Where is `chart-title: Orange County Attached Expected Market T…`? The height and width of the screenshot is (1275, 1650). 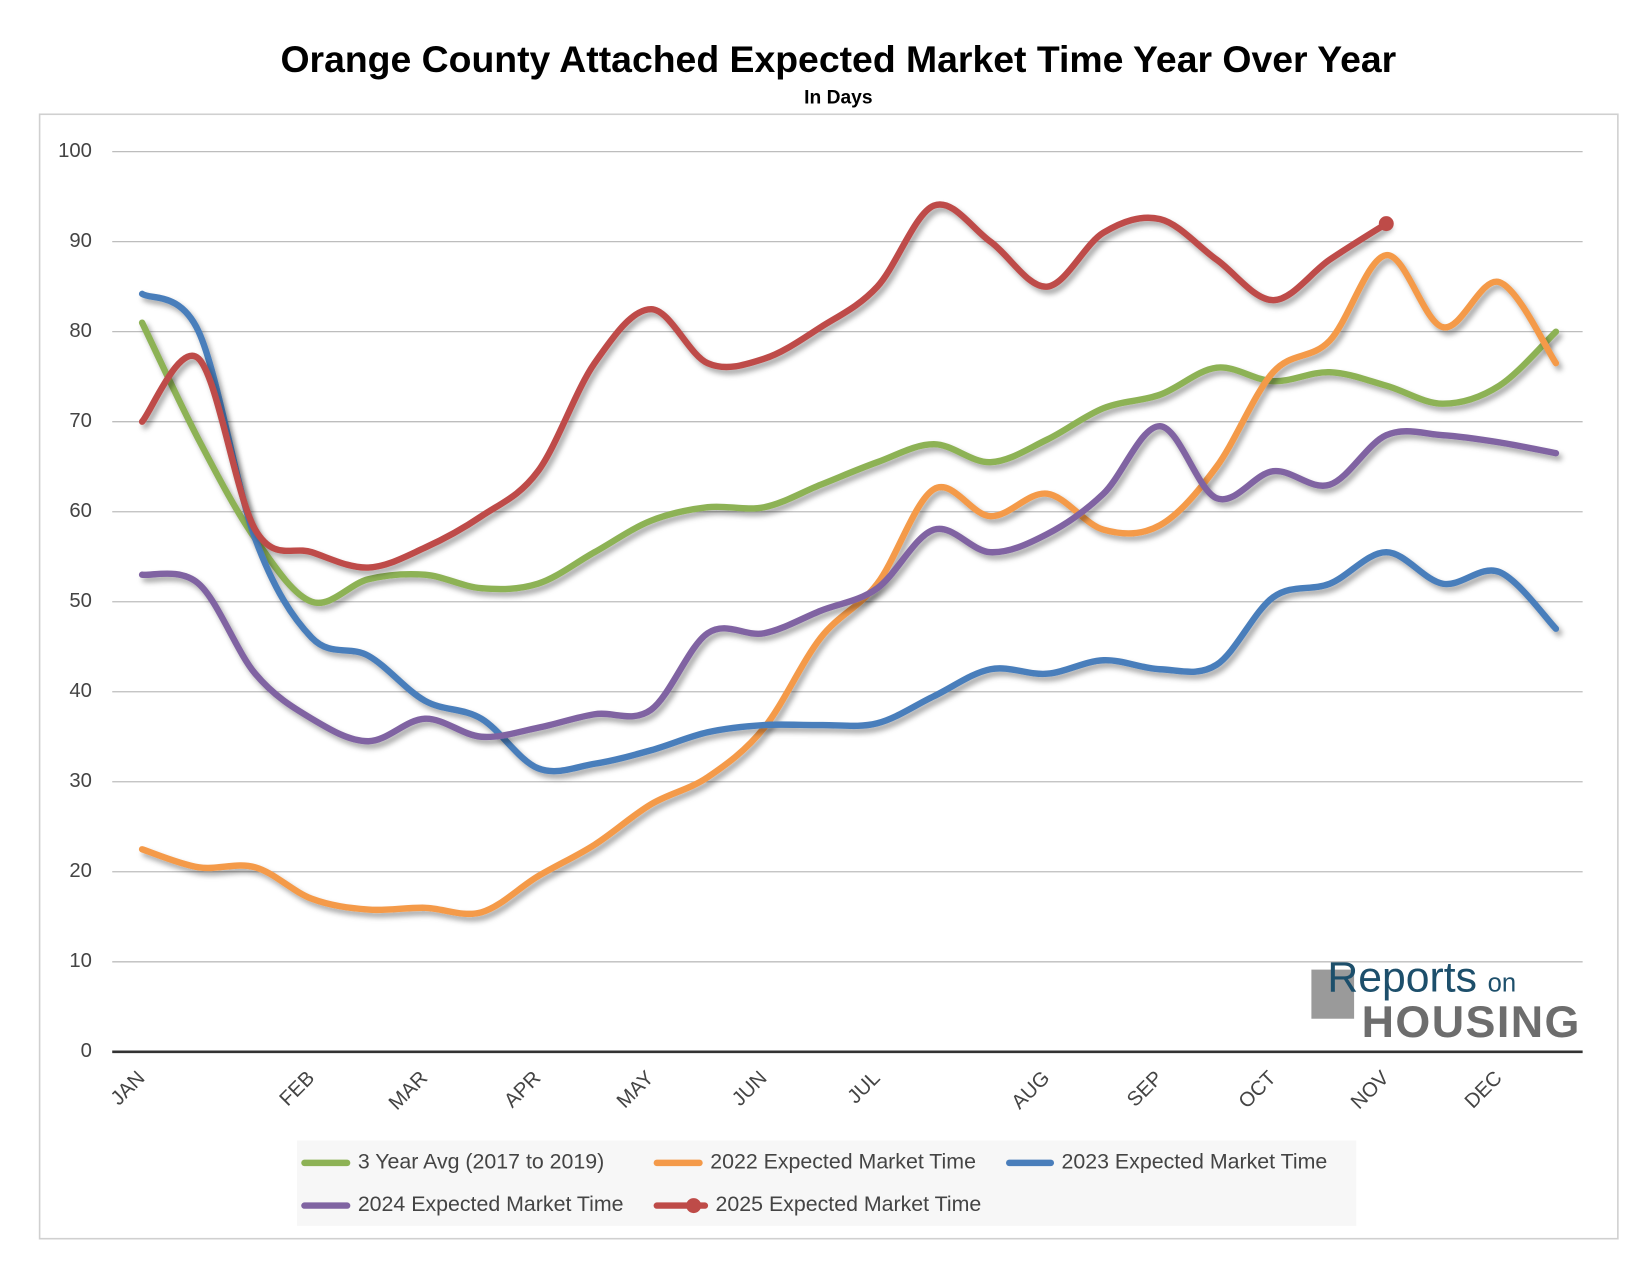 chart-title: Orange County Attached Expected Market T… is located at coordinates (838, 59).